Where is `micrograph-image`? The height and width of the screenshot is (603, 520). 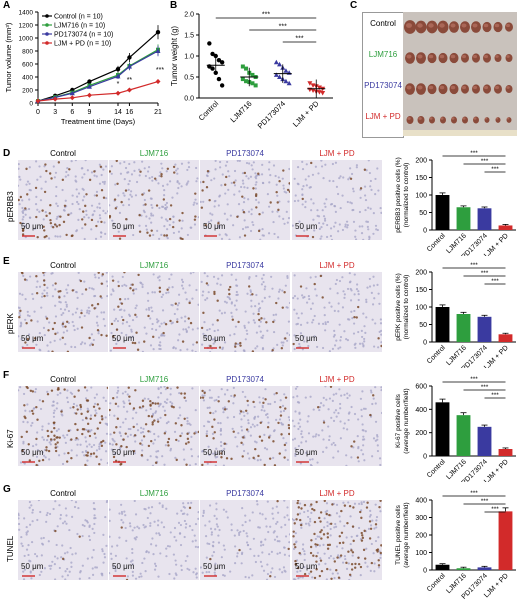 micrograph-image is located at coordinates (63, 426).